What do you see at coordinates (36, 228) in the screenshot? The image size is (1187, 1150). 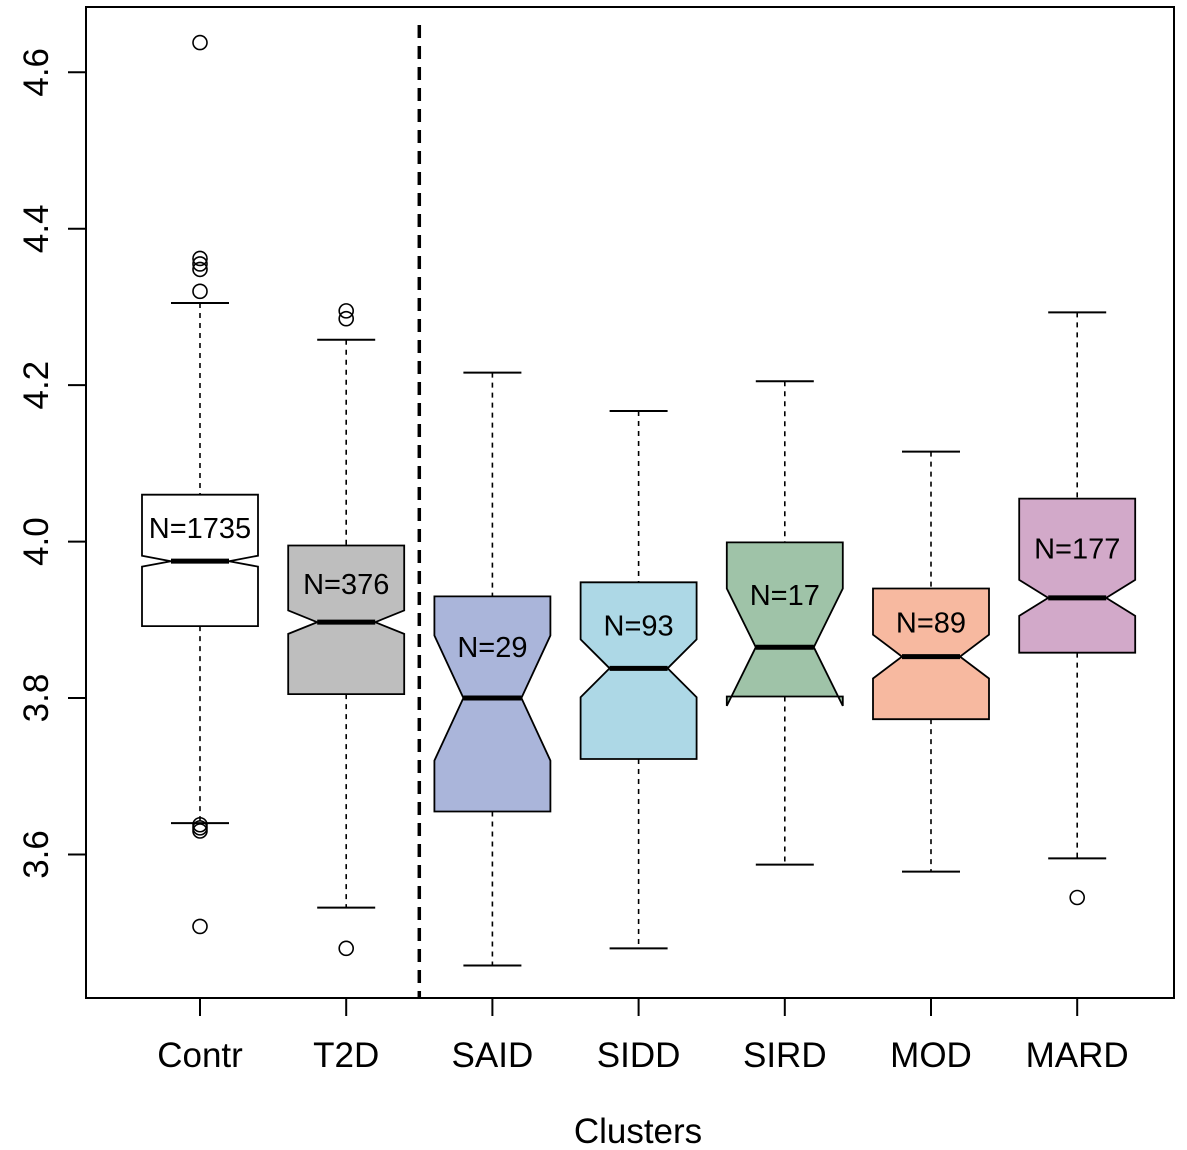 I see `y-tick-label: 4.4` at bounding box center [36, 228].